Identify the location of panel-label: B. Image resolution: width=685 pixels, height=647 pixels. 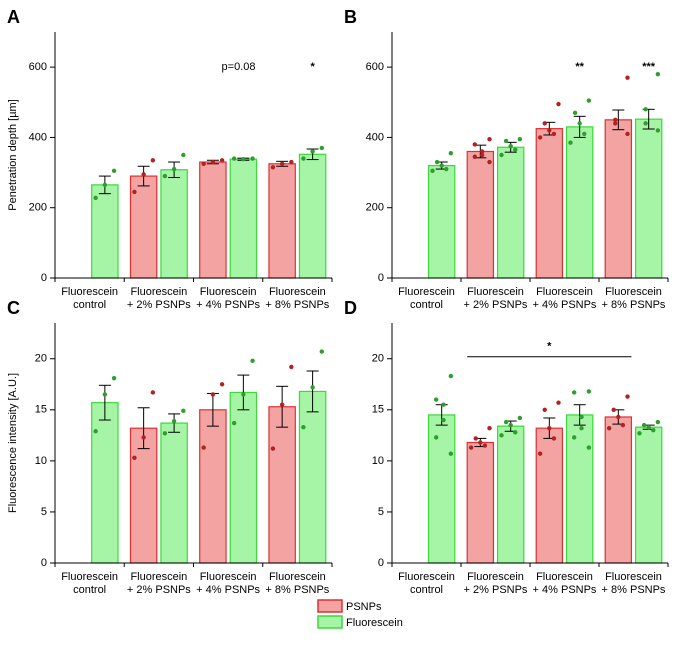
(350, 17).